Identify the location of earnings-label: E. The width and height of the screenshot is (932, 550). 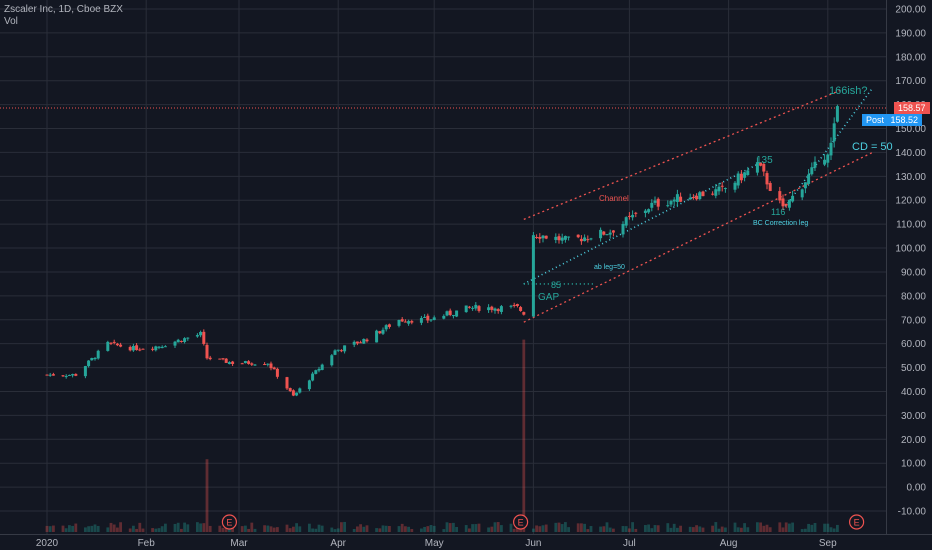
(857, 523).